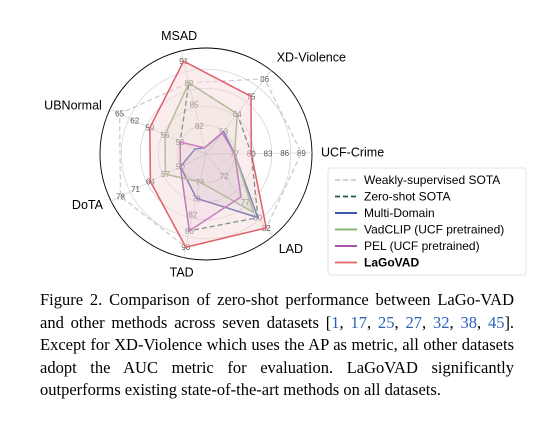 The image size is (547, 444). What do you see at coordinates (284, 153) in the screenshot?
I see `tick-label: 86` at bounding box center [284, 153].